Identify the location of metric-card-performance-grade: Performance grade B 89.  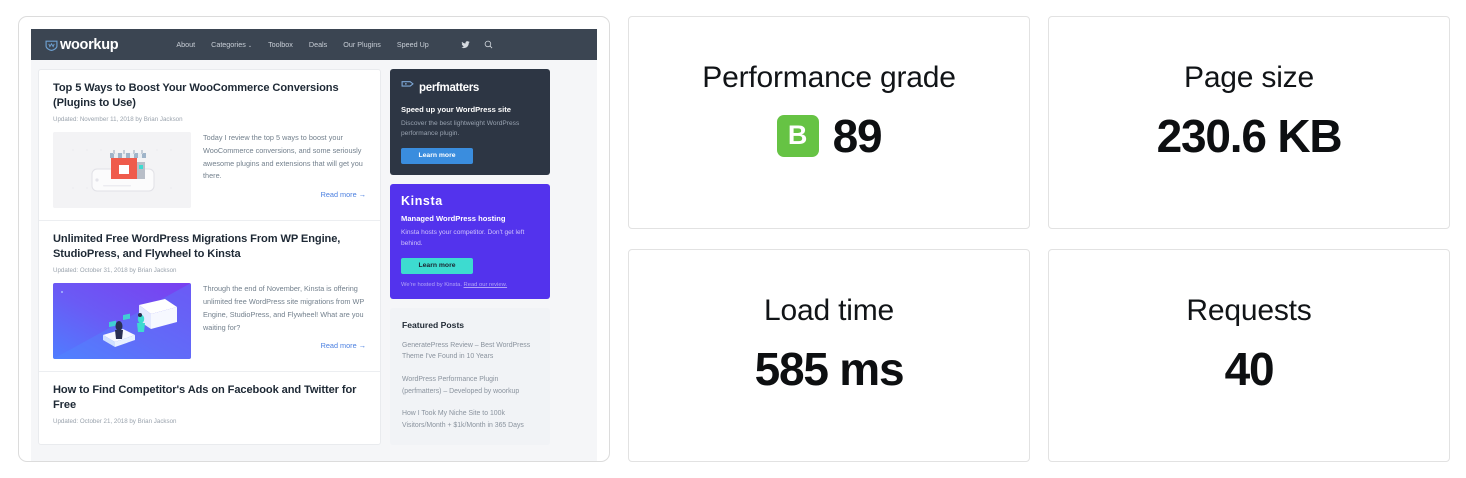
(829, 122).